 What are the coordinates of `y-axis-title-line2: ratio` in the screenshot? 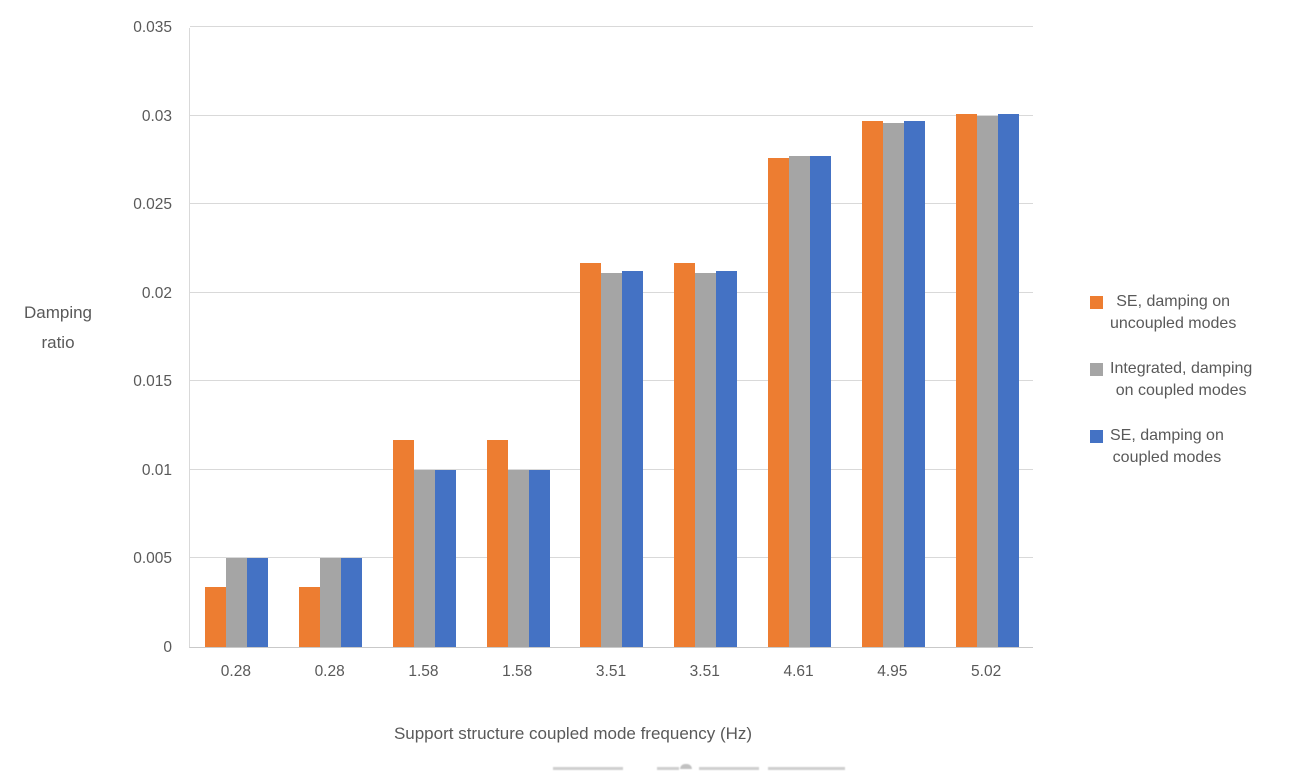 It's located at (58, 342).